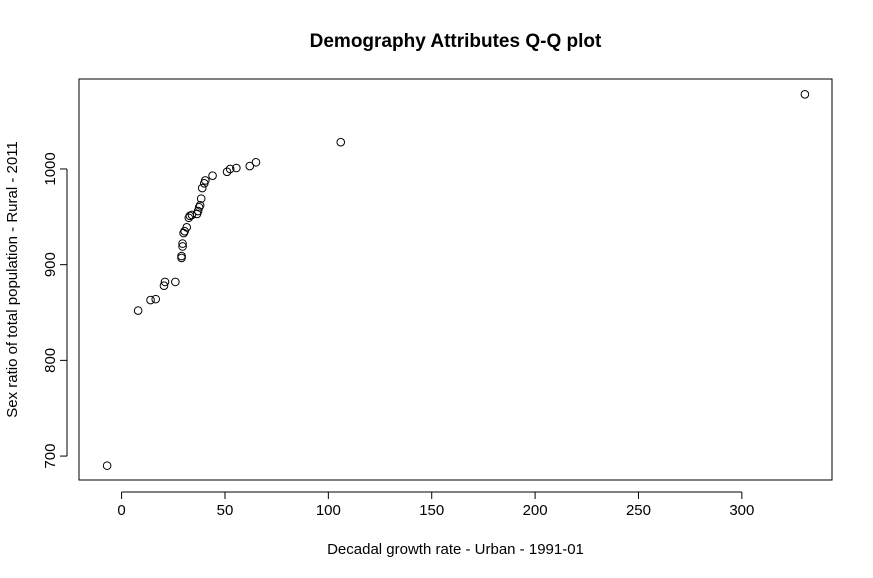  What do you see at coordinates (431, 510) in the screenshot?
I see `x-tick-label: 150` at bounding box center [431, 510].